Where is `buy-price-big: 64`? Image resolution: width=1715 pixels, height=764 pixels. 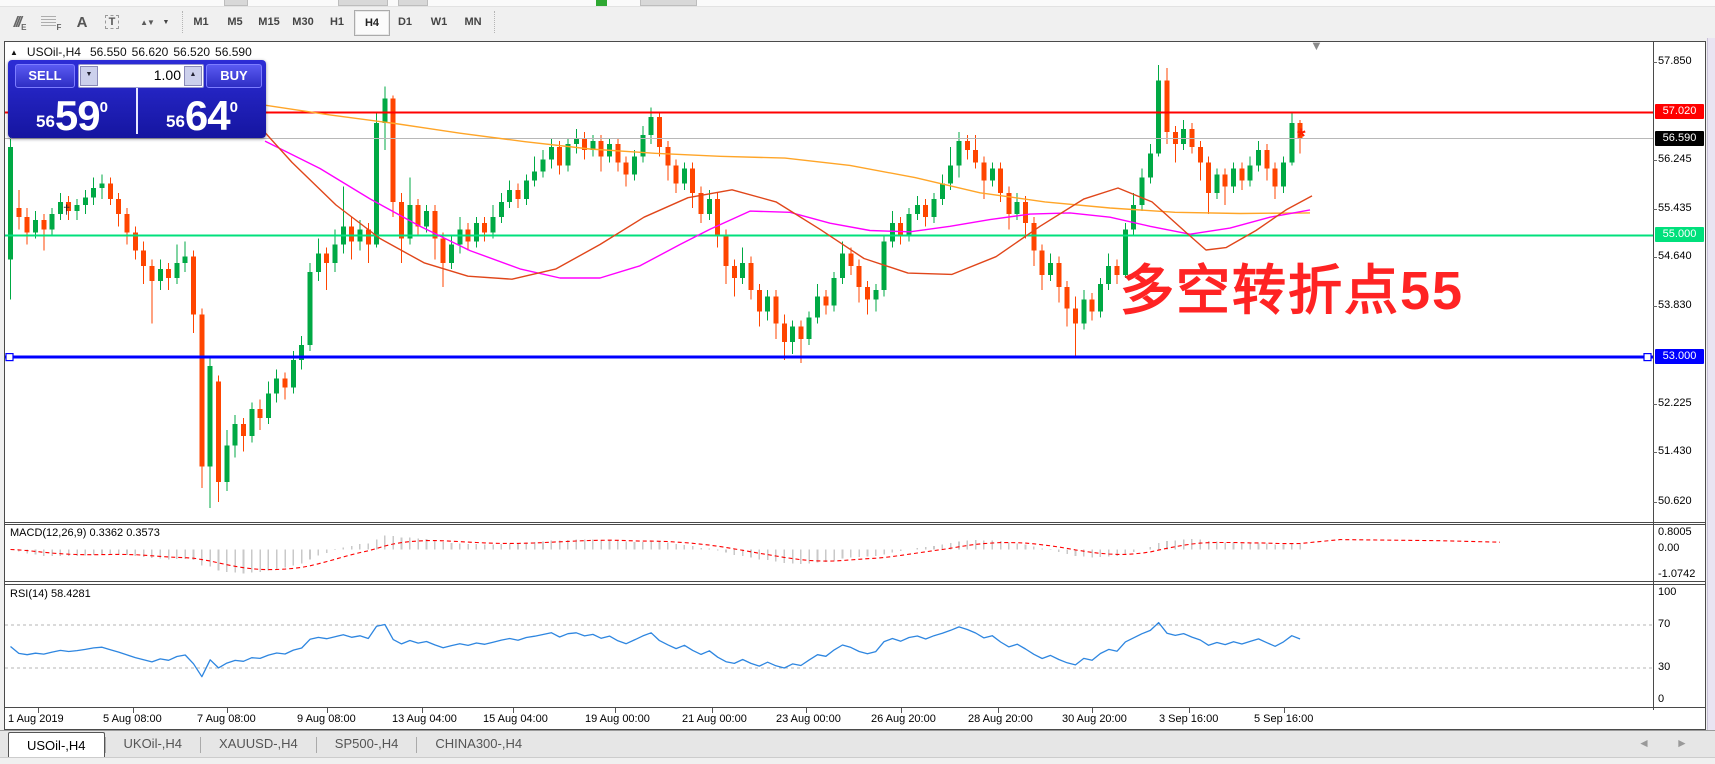 buy-price-big: 64 is located at coordinates (207, 115).